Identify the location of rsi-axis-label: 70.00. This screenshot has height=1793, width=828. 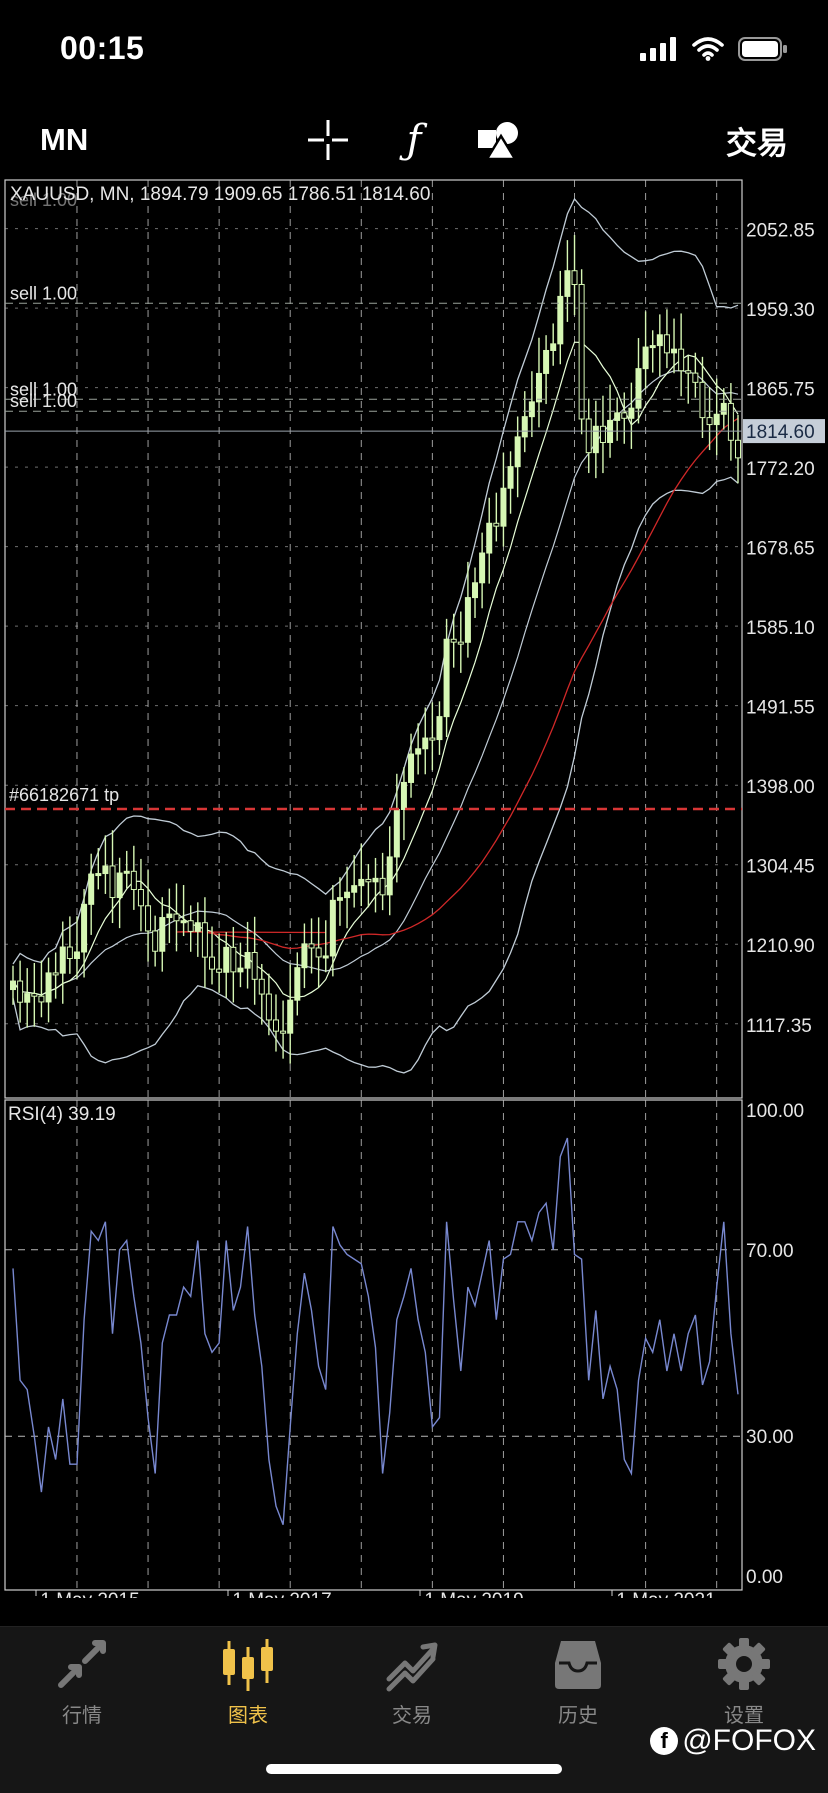
(770, 1251).